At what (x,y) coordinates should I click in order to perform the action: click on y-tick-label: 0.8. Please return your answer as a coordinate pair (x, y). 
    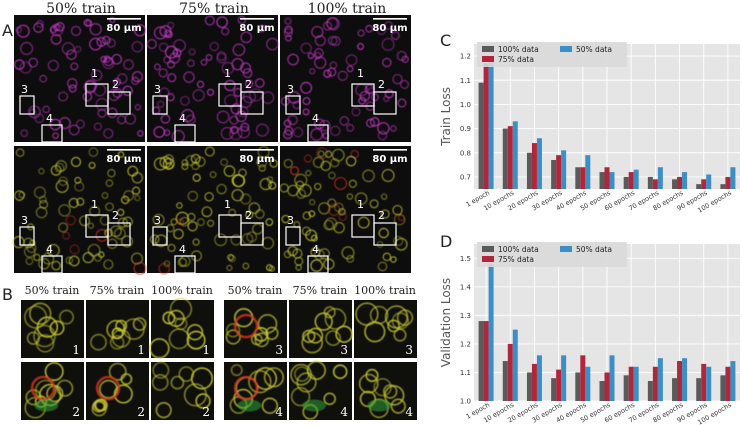
    Looking at the image, I should click on (465, 153).